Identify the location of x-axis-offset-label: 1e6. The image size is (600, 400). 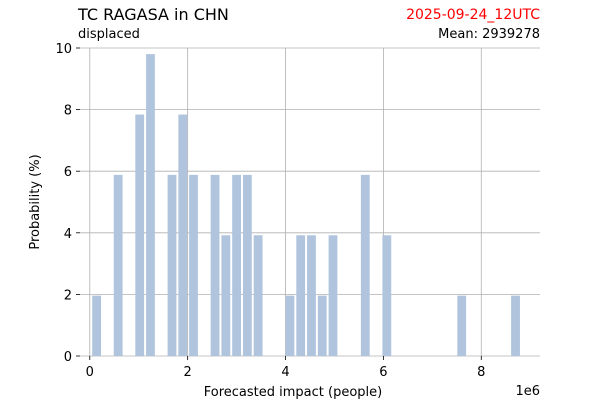
(527, 391).